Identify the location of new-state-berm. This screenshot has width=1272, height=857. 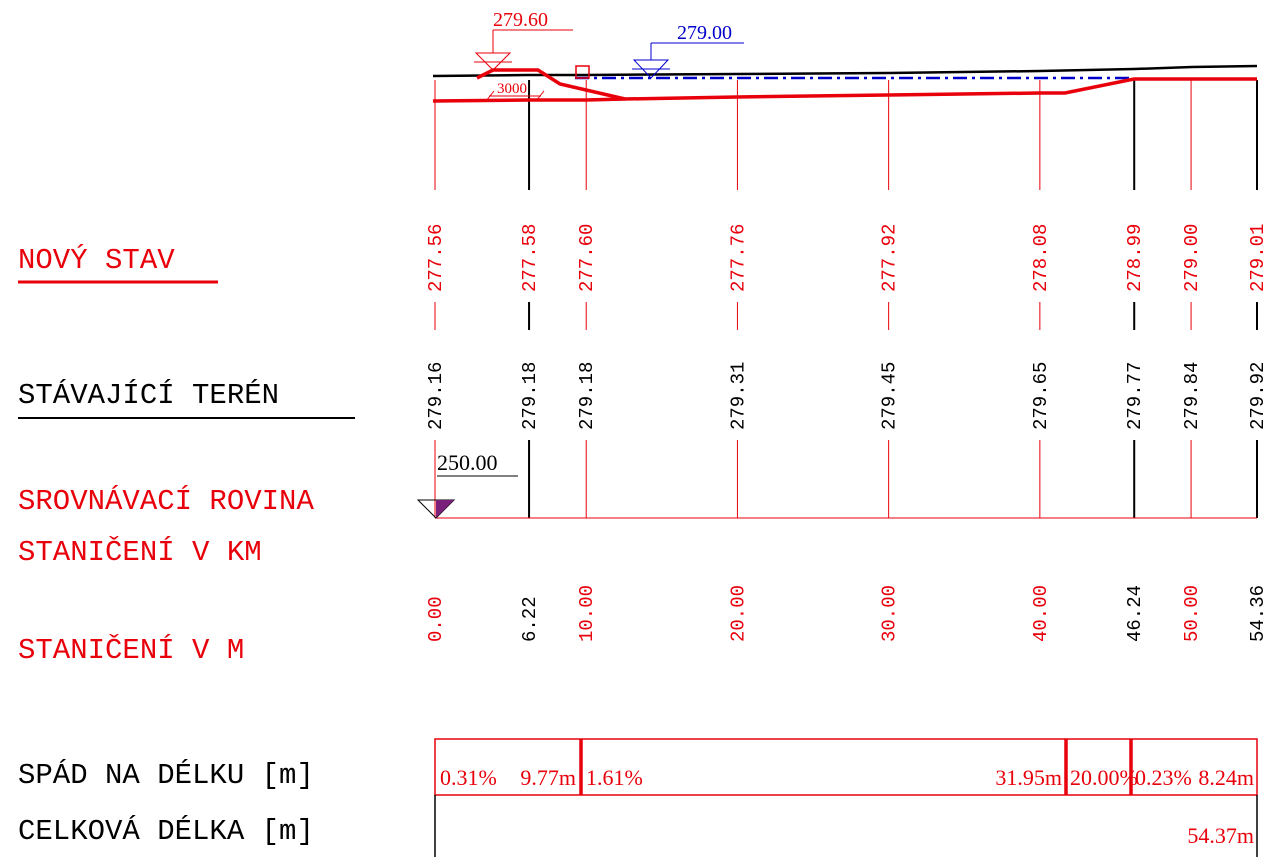
(551, 84).